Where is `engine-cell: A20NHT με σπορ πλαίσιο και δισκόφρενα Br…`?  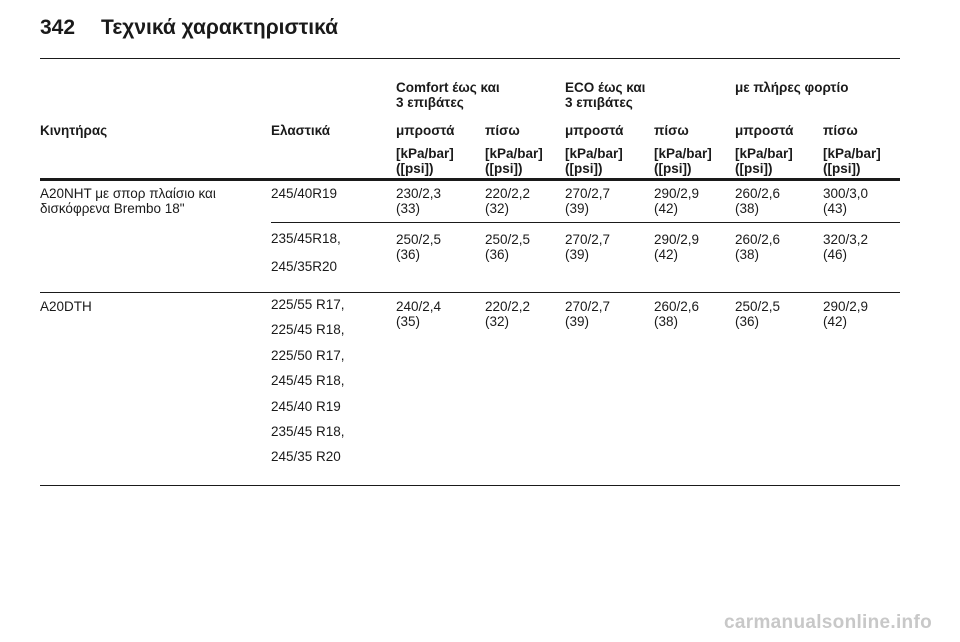
engine-cell: A20NHT με σπορ πλαίσιο και δισκόφρενα Br… is located at coordinates (128, 201).